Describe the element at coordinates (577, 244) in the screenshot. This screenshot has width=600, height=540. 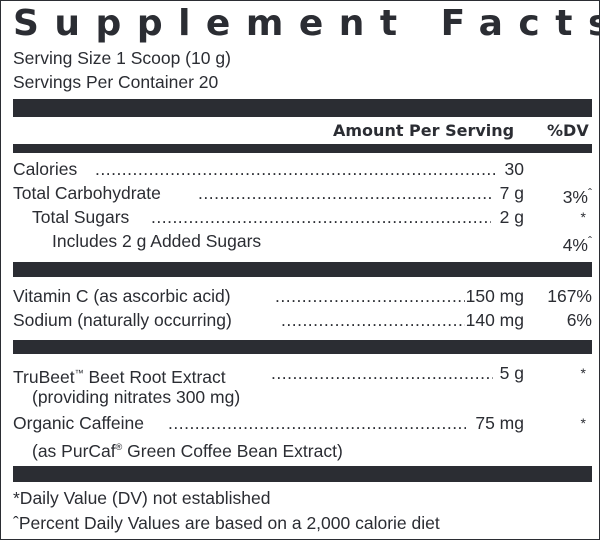
I see `nutrient-dv: 4%ˆ` at that location.